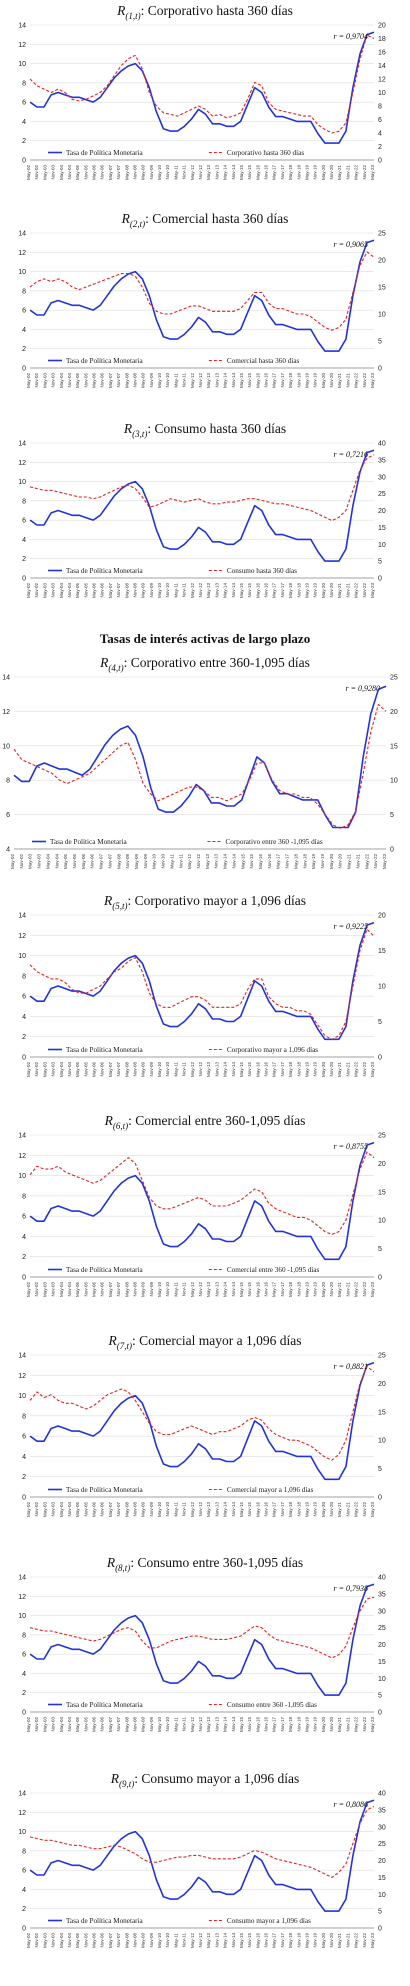  Describe the element at coordinates (266, 1509) in the screenshot. I see `x-tick-label: Nov-16` at that location.